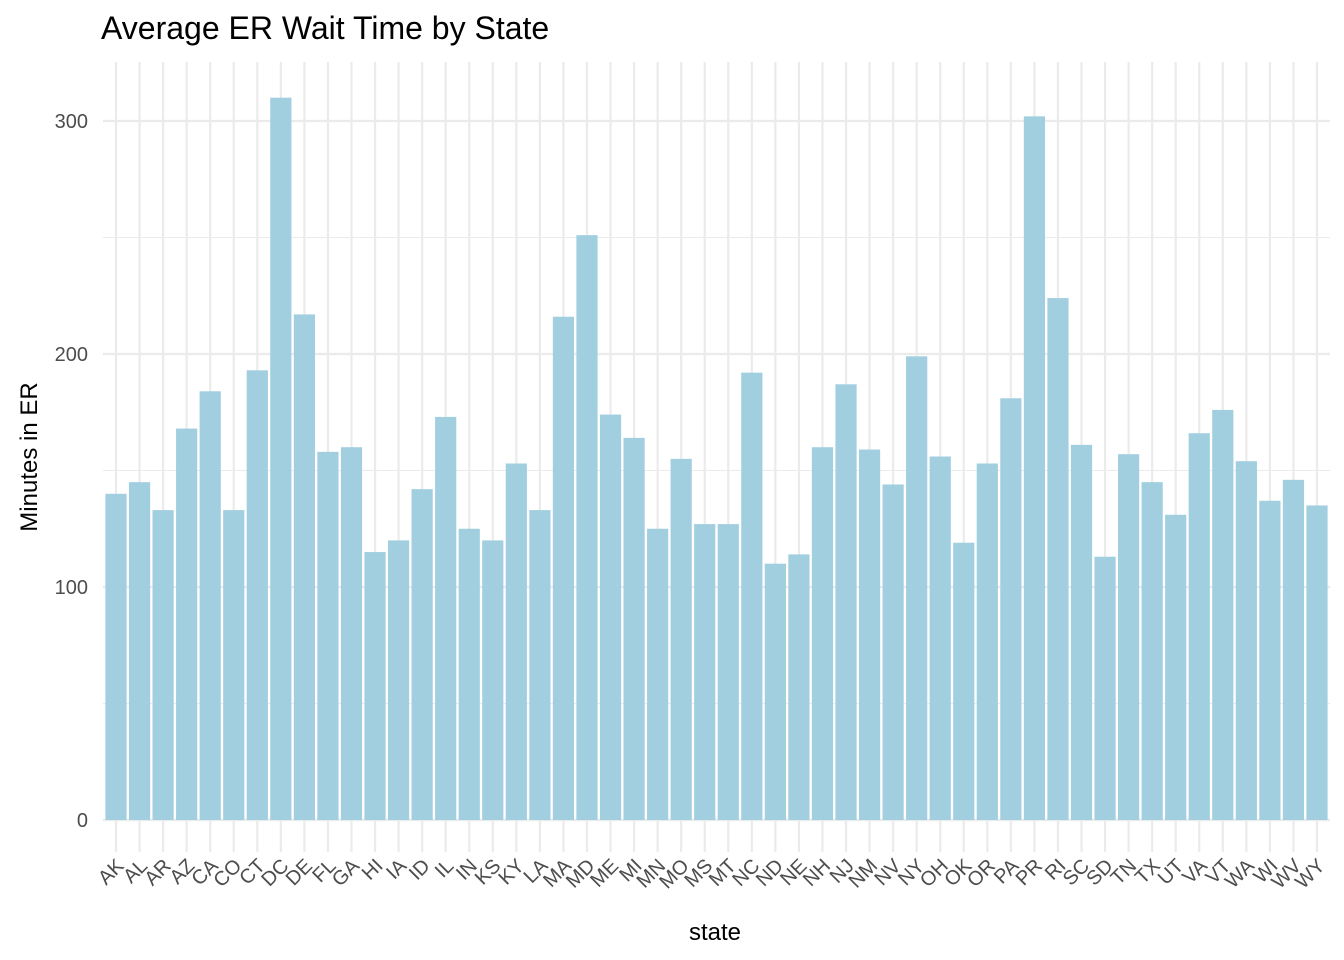 The image size is (1344, 960). I want to click on bar-sc, so click(1081, 632).